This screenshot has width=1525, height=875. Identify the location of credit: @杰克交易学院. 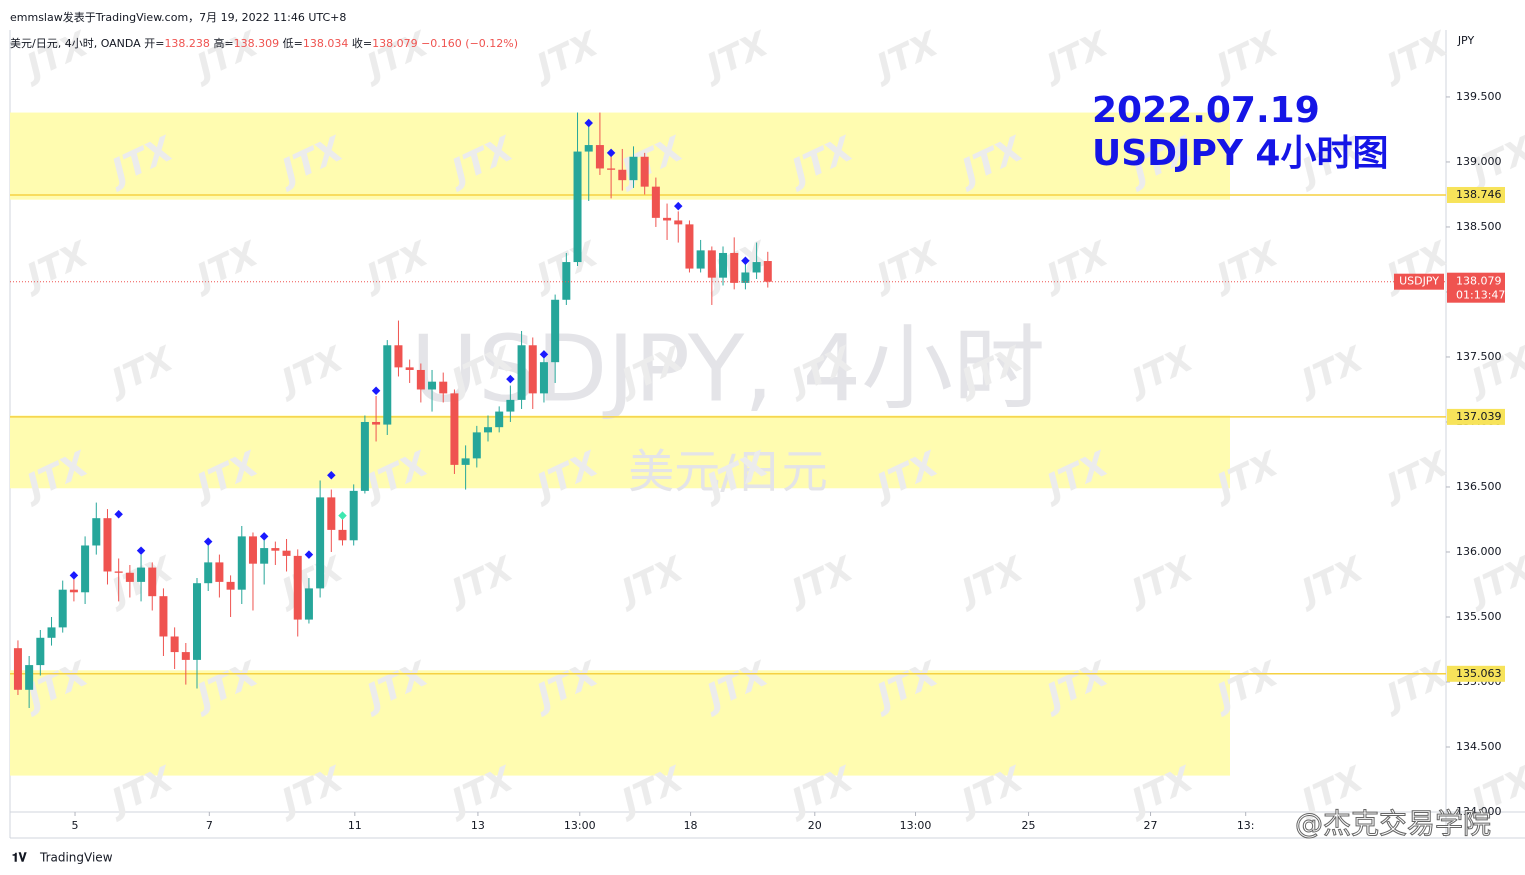
(1393, 823).